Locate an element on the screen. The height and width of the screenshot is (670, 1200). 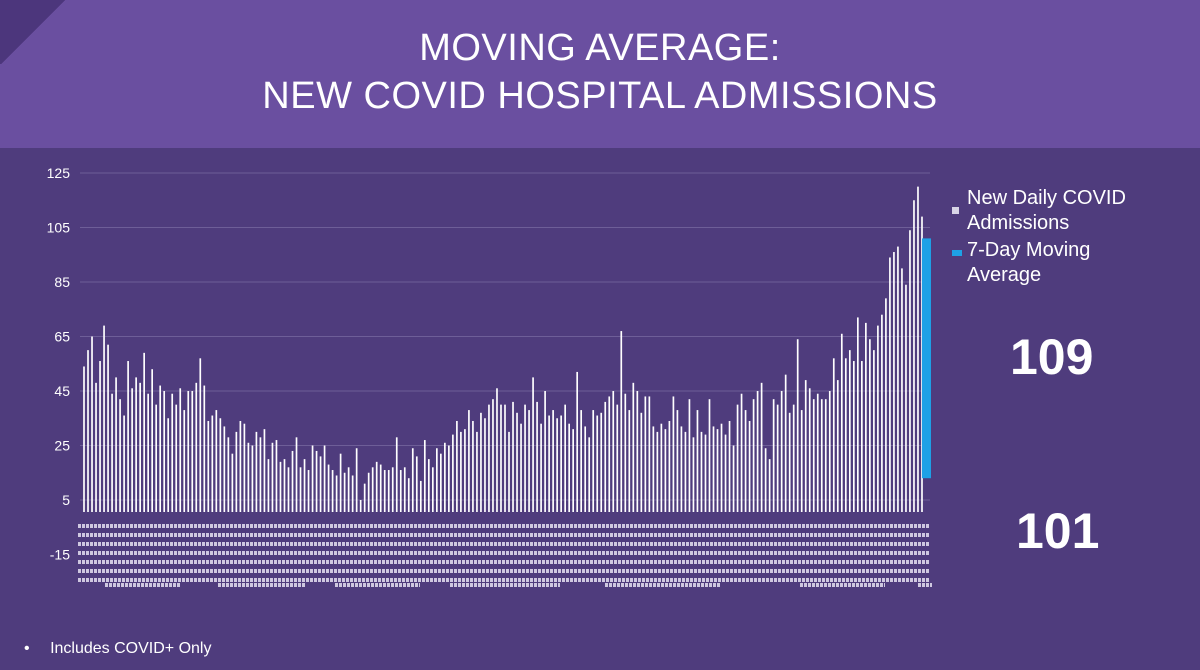
legend-label-daily-2: Admissions is located at coordinates (1018, 223).